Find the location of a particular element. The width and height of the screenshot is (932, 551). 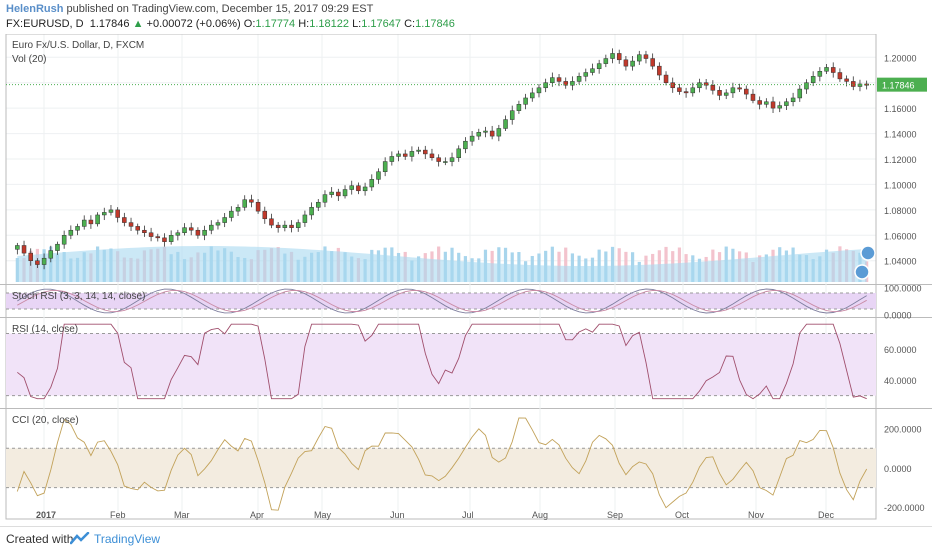

time-axis: 2017 Feb Mar Apr May Jun Jul Aug Sep Oct Nov Dec is located at coordinates (435, 515).